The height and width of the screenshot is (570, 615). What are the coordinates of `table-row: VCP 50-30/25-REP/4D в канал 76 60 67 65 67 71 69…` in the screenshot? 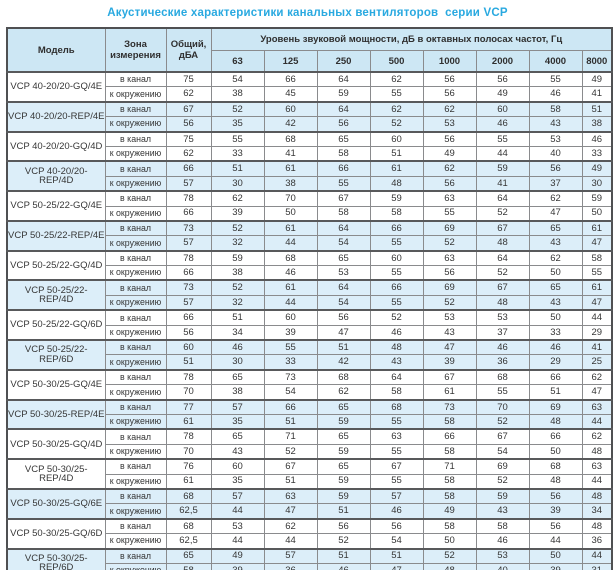 It's located at (309, 474).